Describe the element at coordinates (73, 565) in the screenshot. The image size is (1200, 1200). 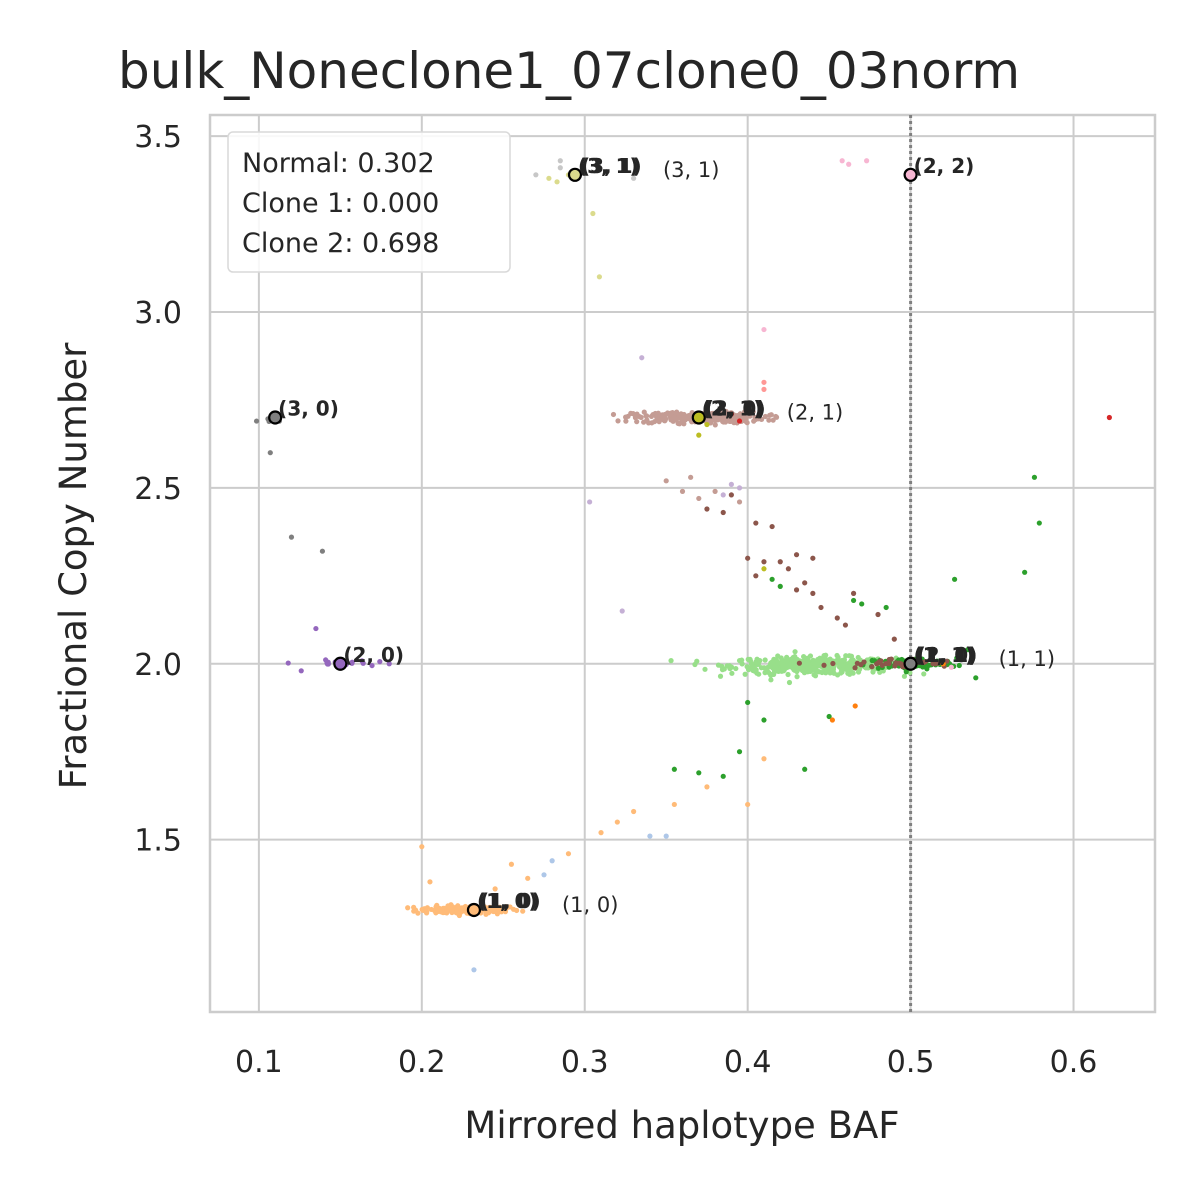
I see `y-axis-label: Fractional Copy Number` at that location.